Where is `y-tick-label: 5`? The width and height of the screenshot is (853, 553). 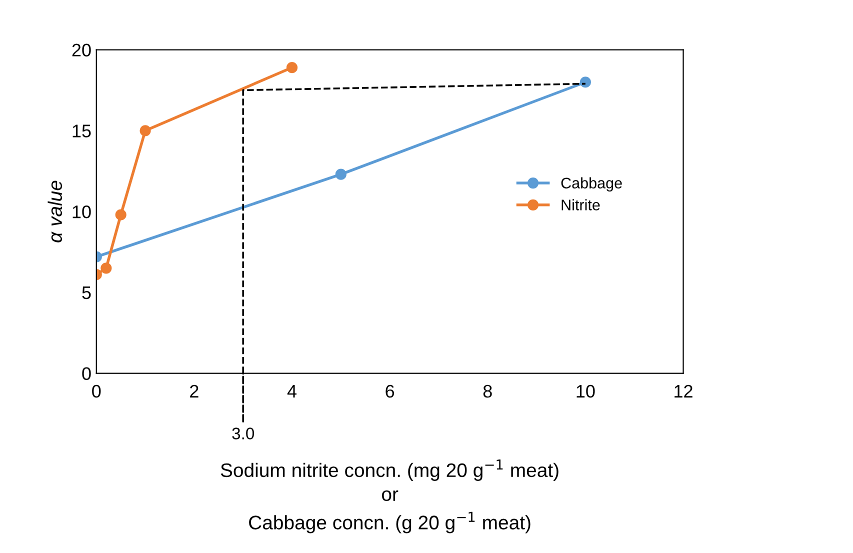
y-tick-label: 5 is located at coordinates (86, 293).